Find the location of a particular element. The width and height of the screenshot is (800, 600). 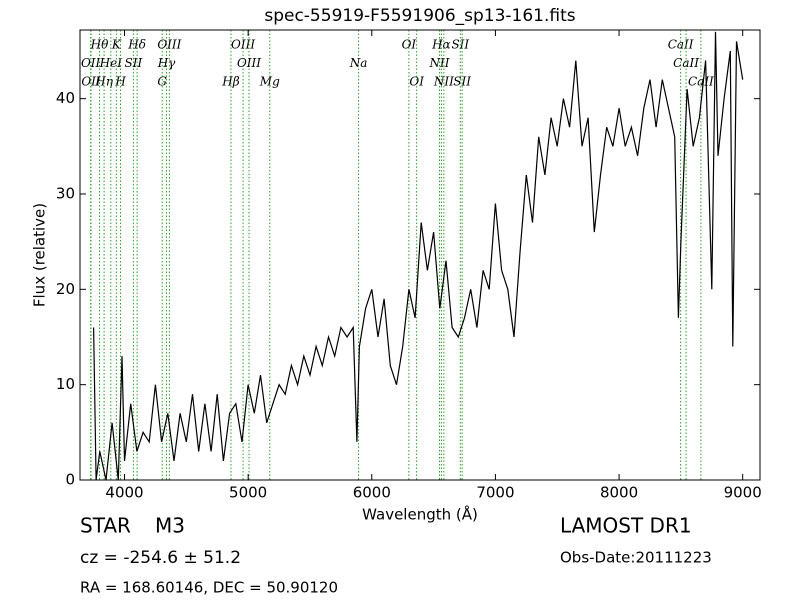

survey: LAMOST DR1 is located at coordinates (626, 526).